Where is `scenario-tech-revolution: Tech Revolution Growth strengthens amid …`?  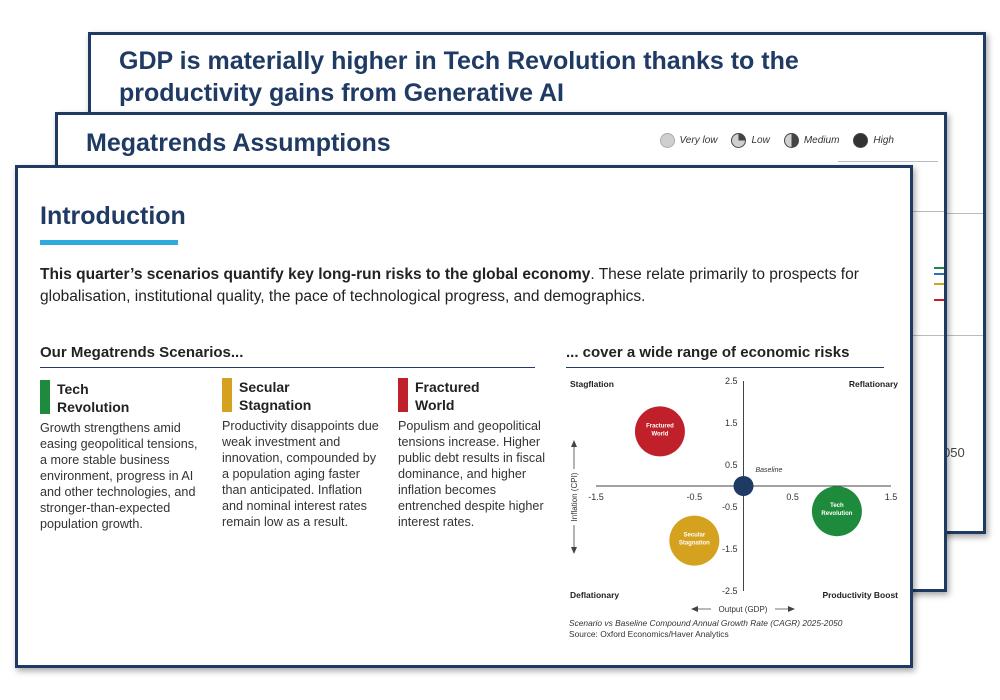 scenario-tech-revolution: Tech Revolution Growth strengthens amid … is located at coordinates (120, 456).